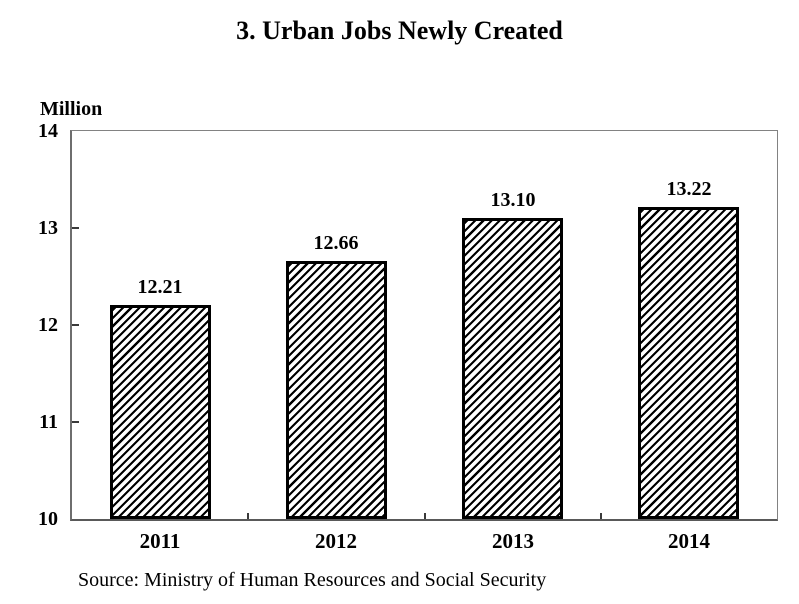 Image resolution: width=799 pixels, height=604 pixels. I want to click on bar-2013, so click(512, 368).